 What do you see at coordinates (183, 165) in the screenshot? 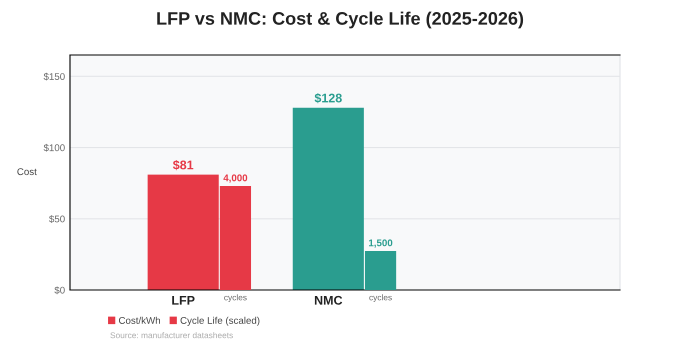
I see `data-label: $81` at bounding box center [183, 165].